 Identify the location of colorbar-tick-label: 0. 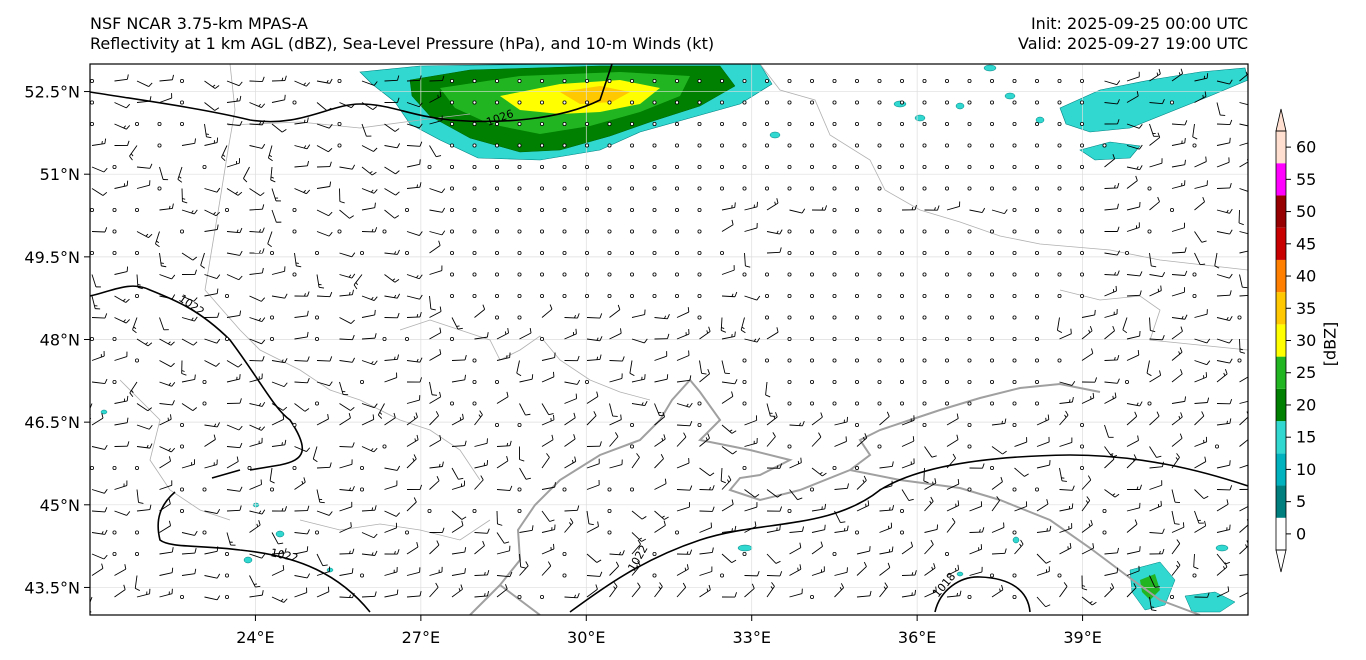
(1301, 533).